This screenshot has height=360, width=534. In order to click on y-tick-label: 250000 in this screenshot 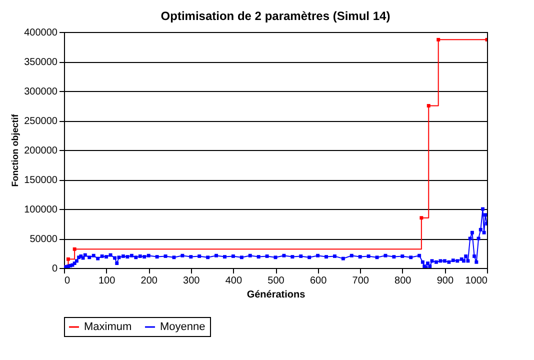, I will do `click(41, 121)`.